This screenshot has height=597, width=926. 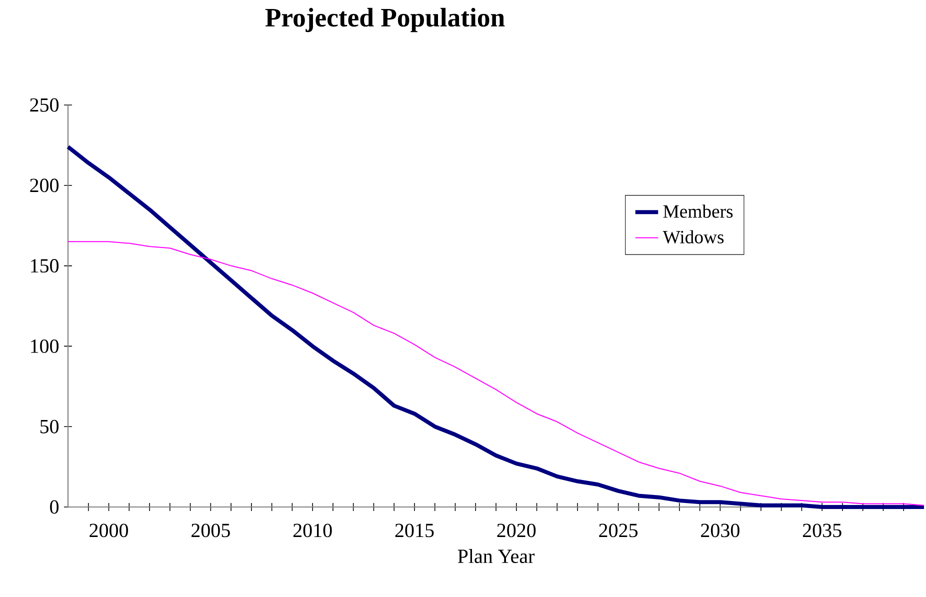 What do you see at coordinates (618, 531) in the screenshot?
I see `x-tick-label: 2025` at bounding box center [618, 531].